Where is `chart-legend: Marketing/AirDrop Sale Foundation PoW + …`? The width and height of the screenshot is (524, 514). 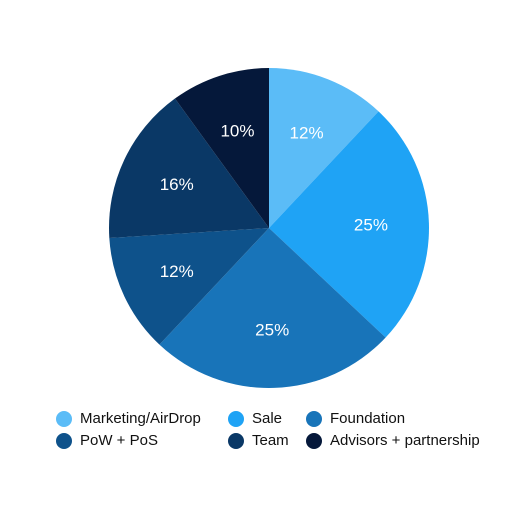 chart-legend: Marketing/AirDrop Sale Foundation PoW + … is located at coordinates (276, 430).